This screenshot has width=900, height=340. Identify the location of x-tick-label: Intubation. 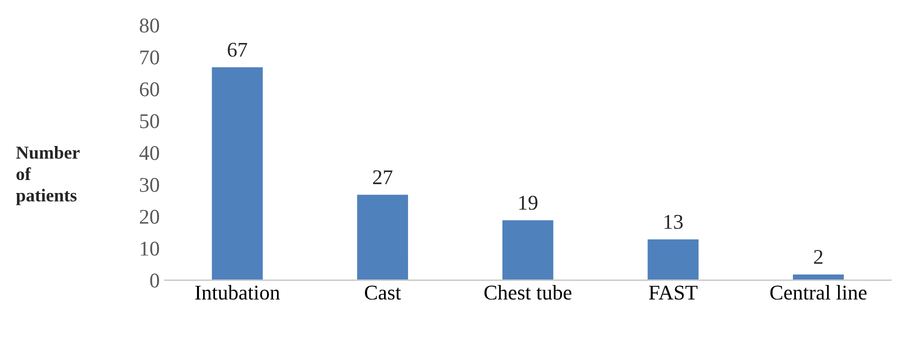
(237, 292).